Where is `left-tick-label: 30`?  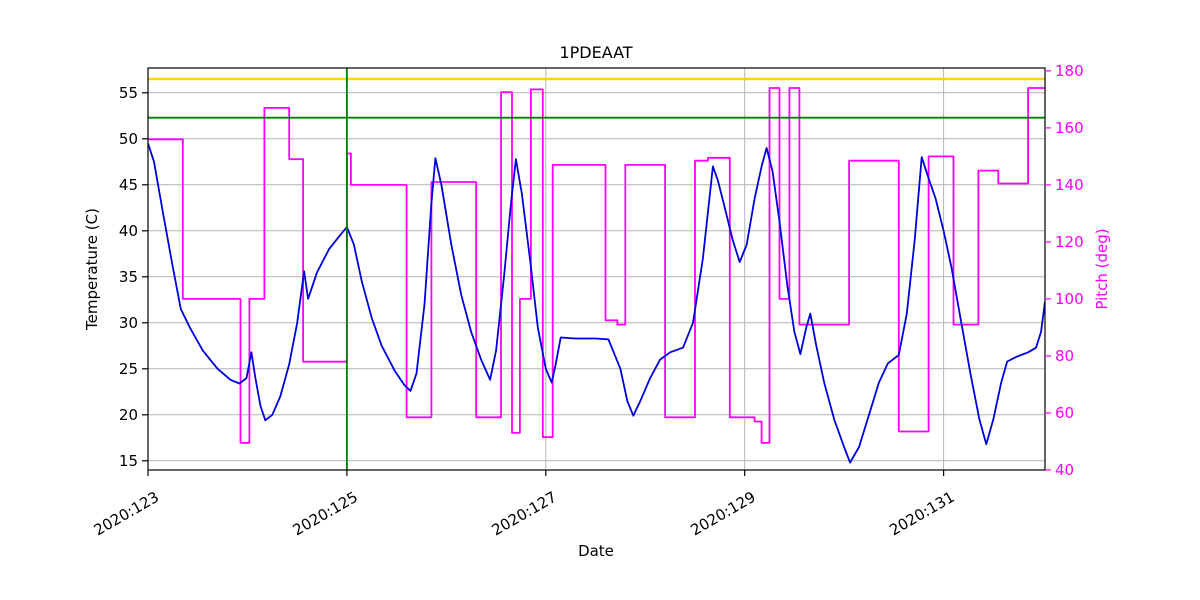 left-tick-label: 30 is located at coordinates (128, 323).